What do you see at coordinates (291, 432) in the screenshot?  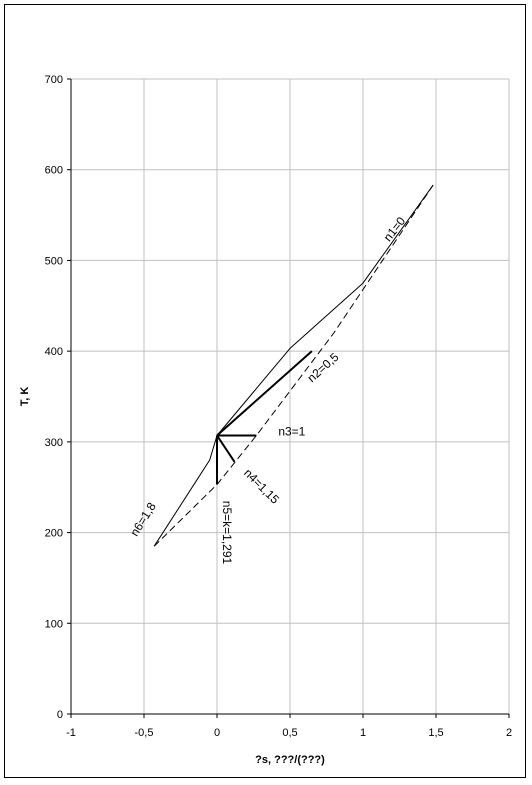 I see `annotation-n3: n3=1` at bounding box center [291, 432].